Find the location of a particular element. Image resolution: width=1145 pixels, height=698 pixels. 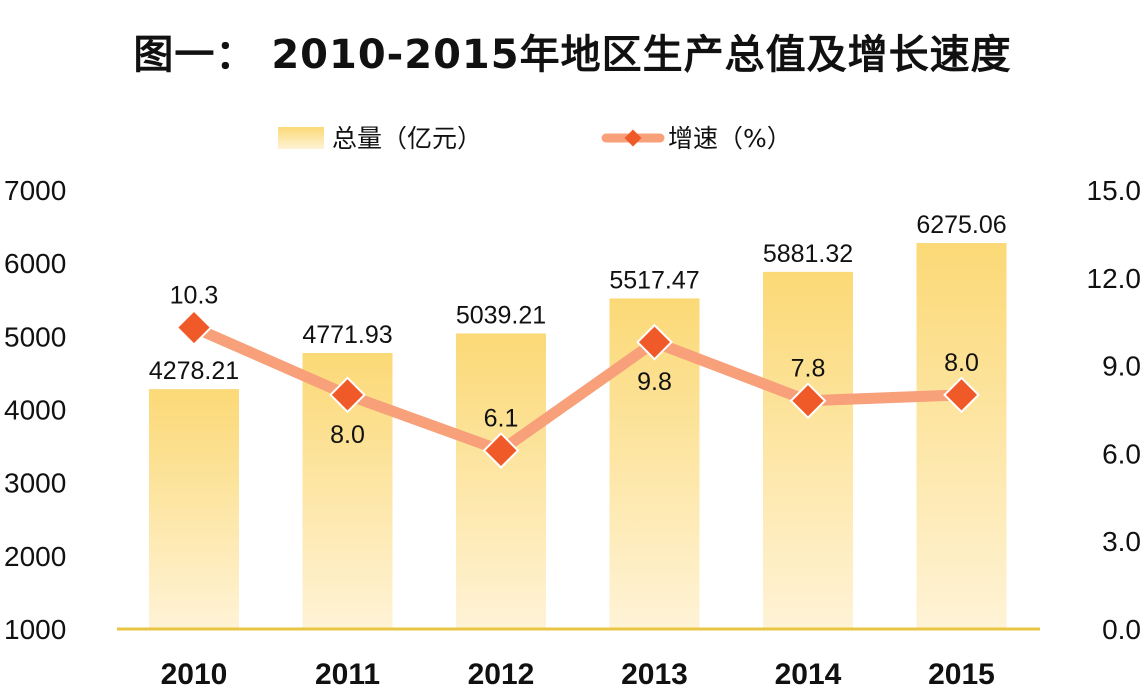

growth-value-label: 10.3 is located at coordinates (194, 296).